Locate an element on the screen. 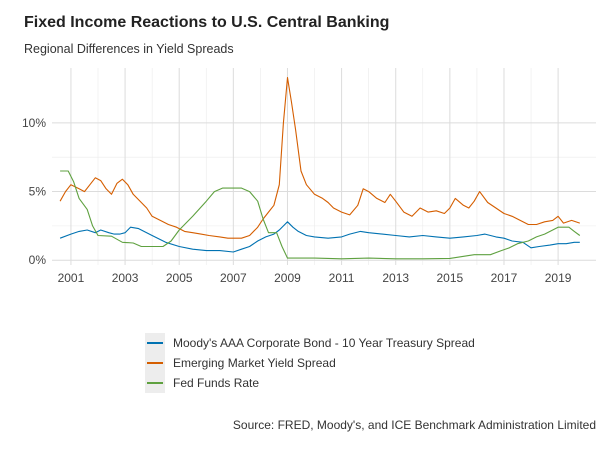 The height and width of the screenshot is (452, 616). x-tick-label: 2015 is located at coordinates (449, 278).